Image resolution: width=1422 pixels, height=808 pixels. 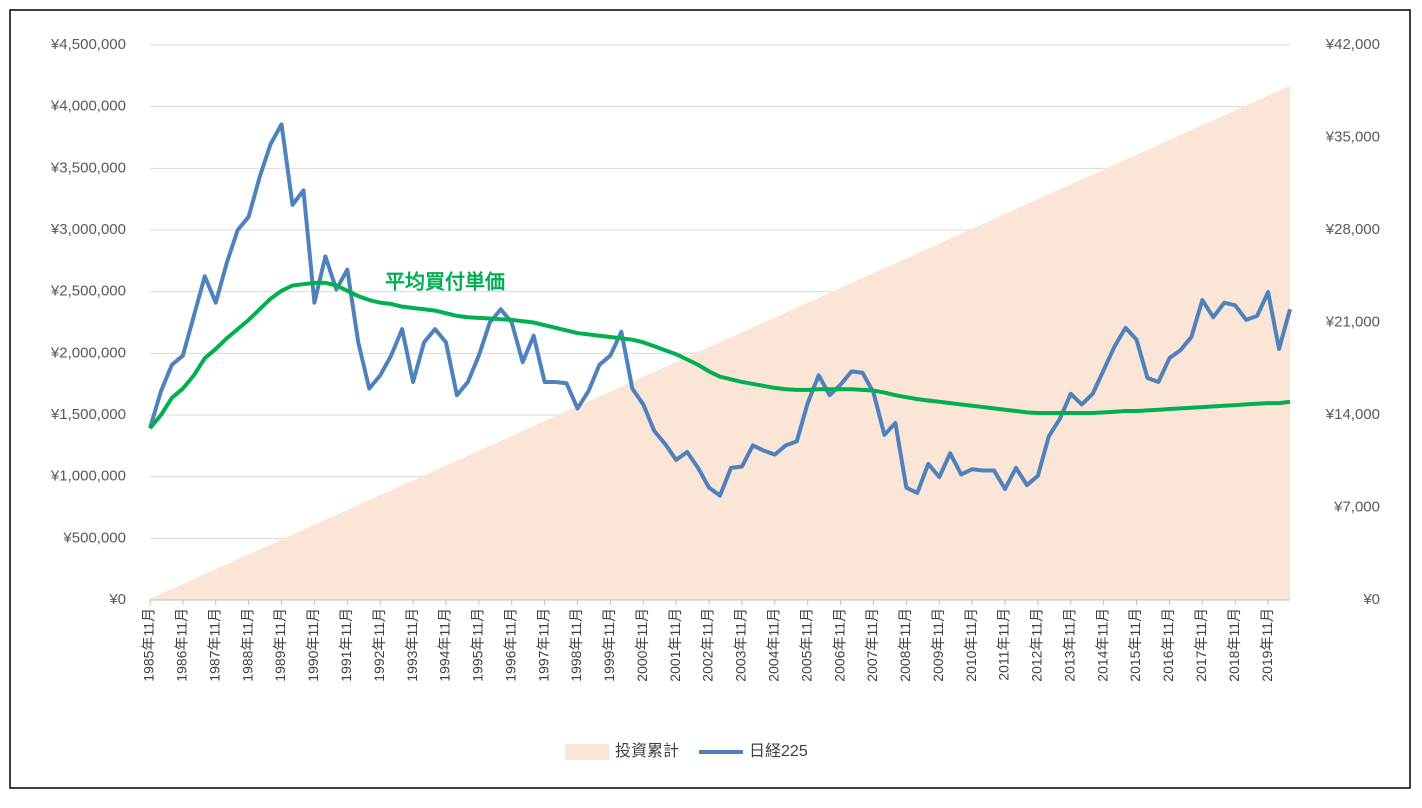 I want to click on x-tick-label: 1995年11月, so click(x=478, y=645).